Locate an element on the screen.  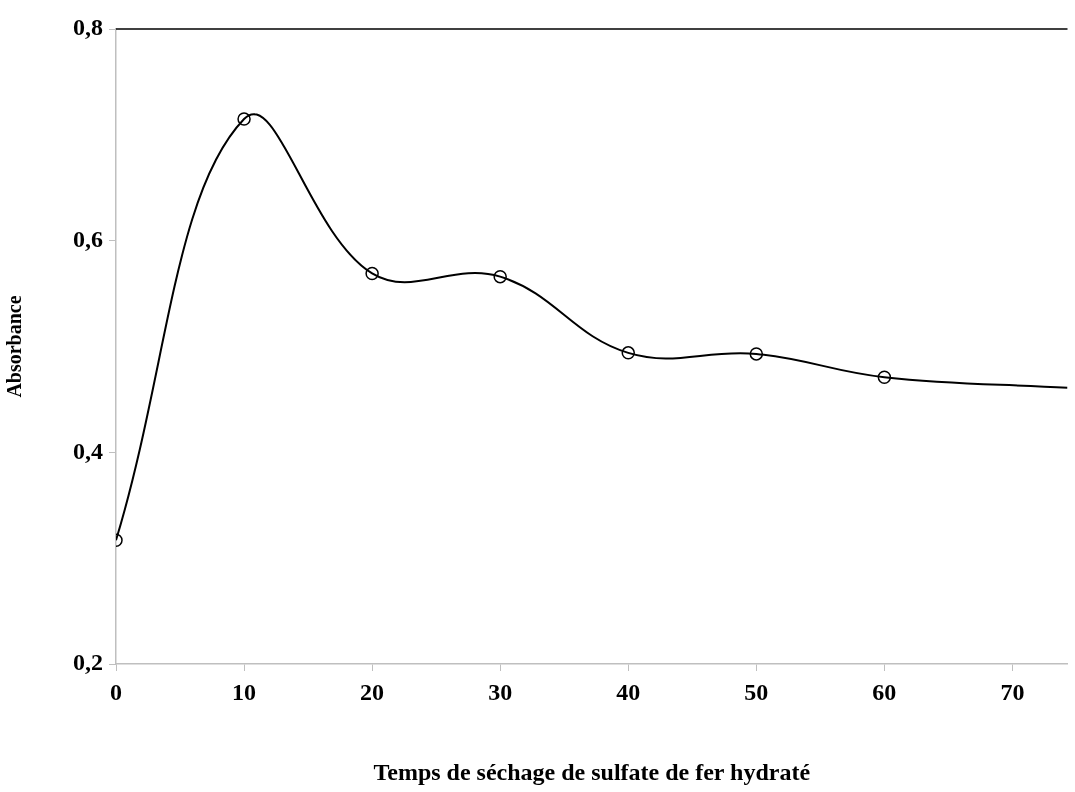
x-tick-label: 20 is located at coordinates (372, 691).